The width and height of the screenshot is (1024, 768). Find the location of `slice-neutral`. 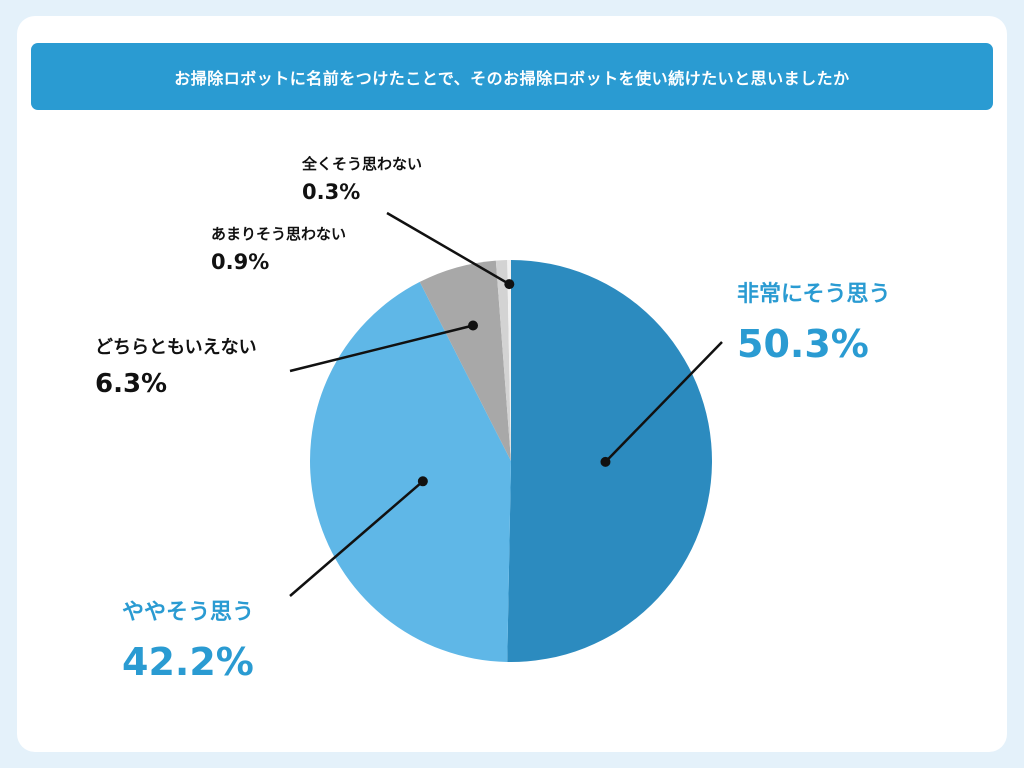

slice-neutral is located at coordinates (465, 360).